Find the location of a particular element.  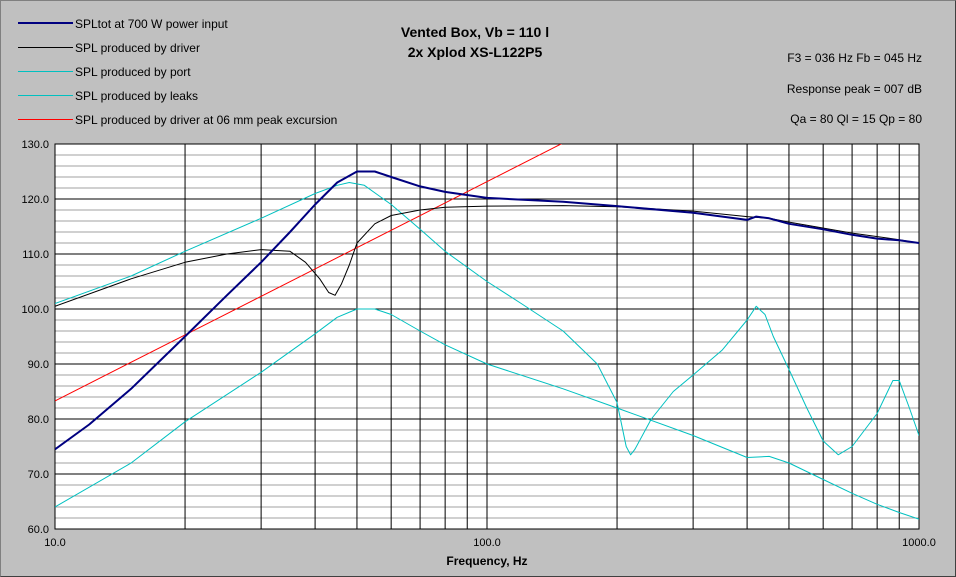

legend-label: SPL produced by port is located at coordinates (133, 72).